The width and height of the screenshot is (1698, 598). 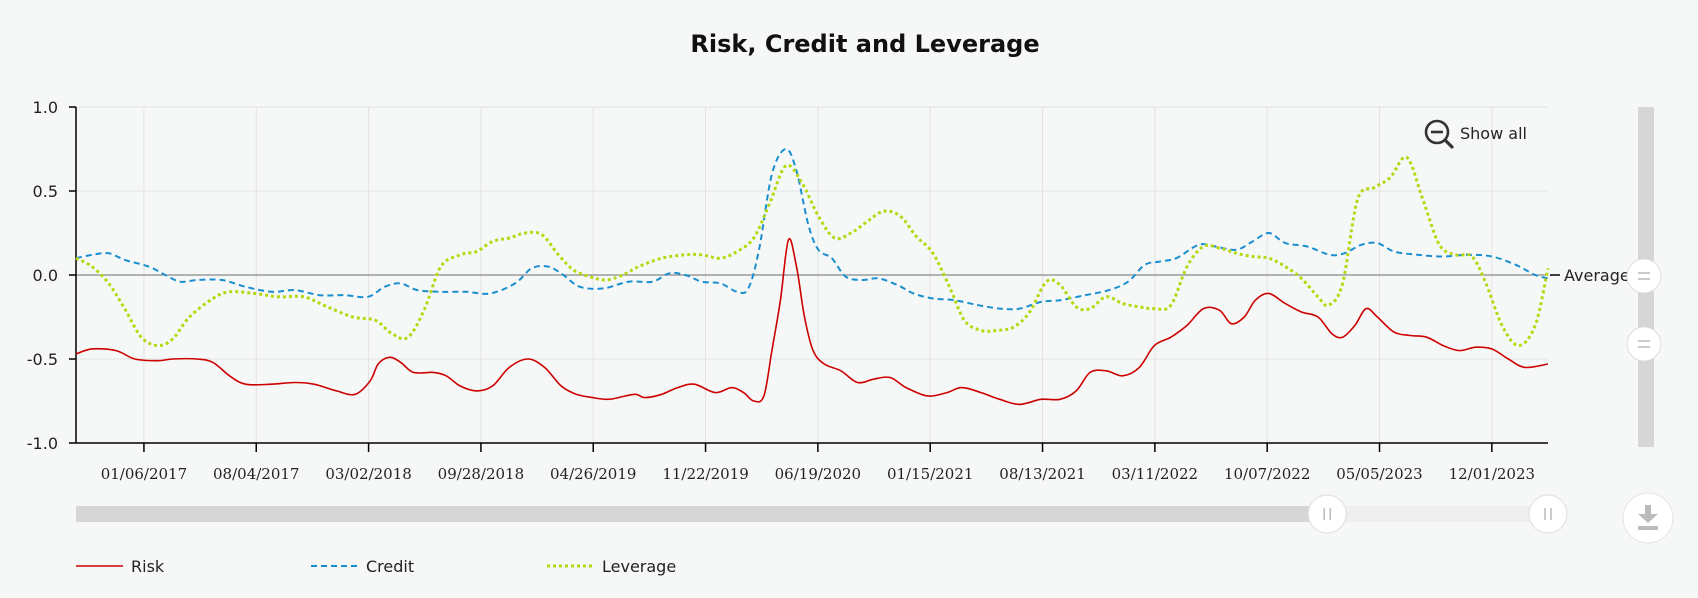 I want to click on x-tick-label: 11/22/2019, so click(x=705, y=474).